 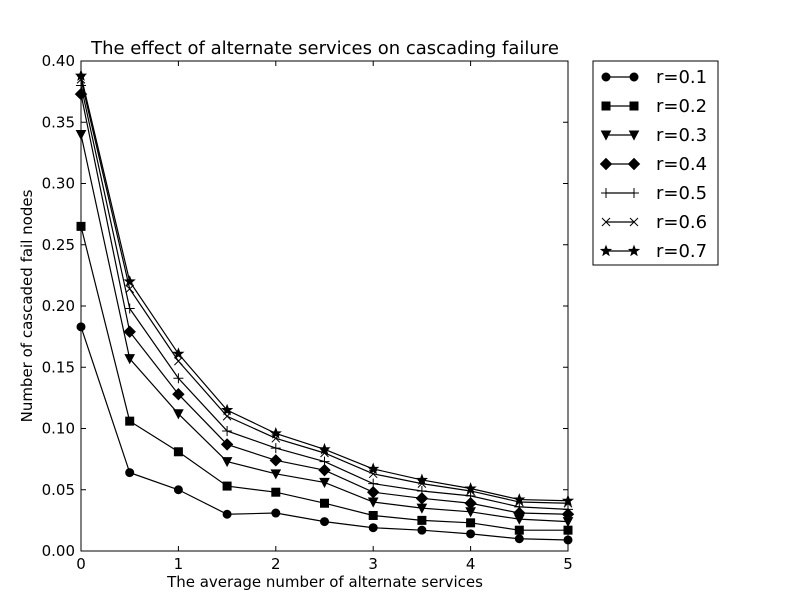 What do you see at coordinates (681, 77) in the screenshot?
I see `legend-label: r=0.1` at bounding box center [681, 77].